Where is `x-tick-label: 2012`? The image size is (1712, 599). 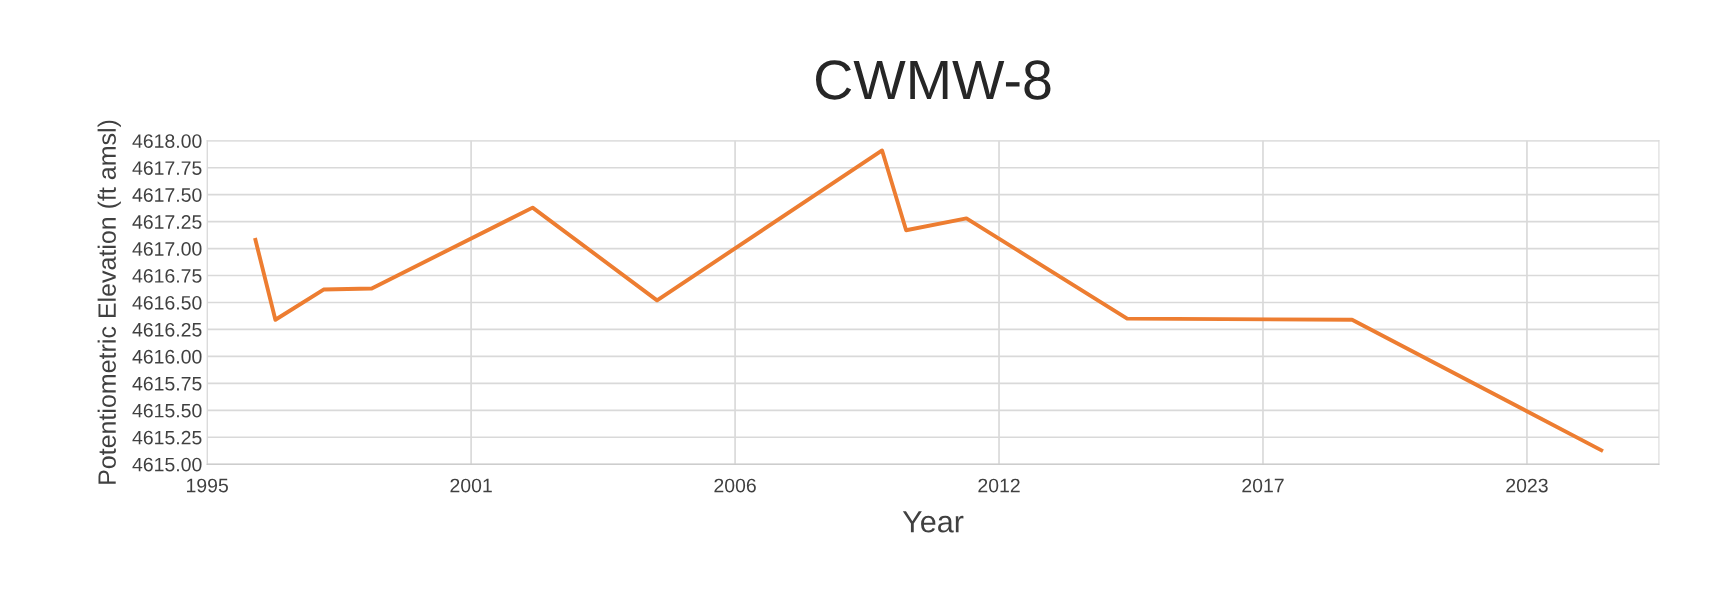
x-tick-label: 2012 is located at coordinates (999, 485).